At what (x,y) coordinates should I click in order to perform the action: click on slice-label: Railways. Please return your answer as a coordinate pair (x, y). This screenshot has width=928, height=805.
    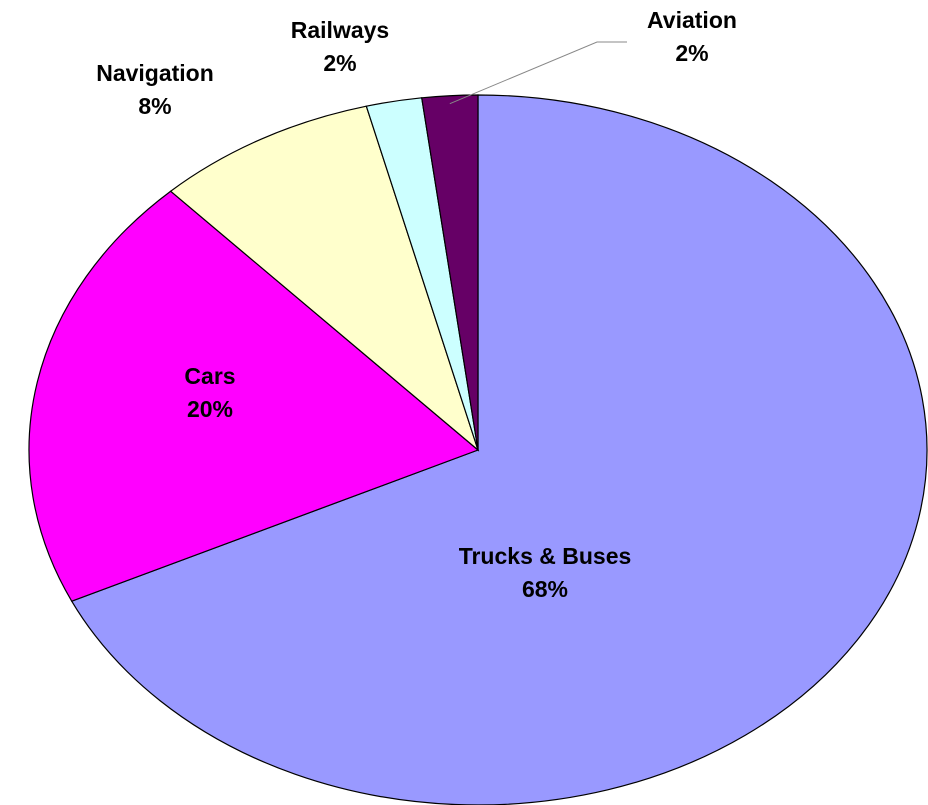
    Looking at the image, I should click on (340, 30).